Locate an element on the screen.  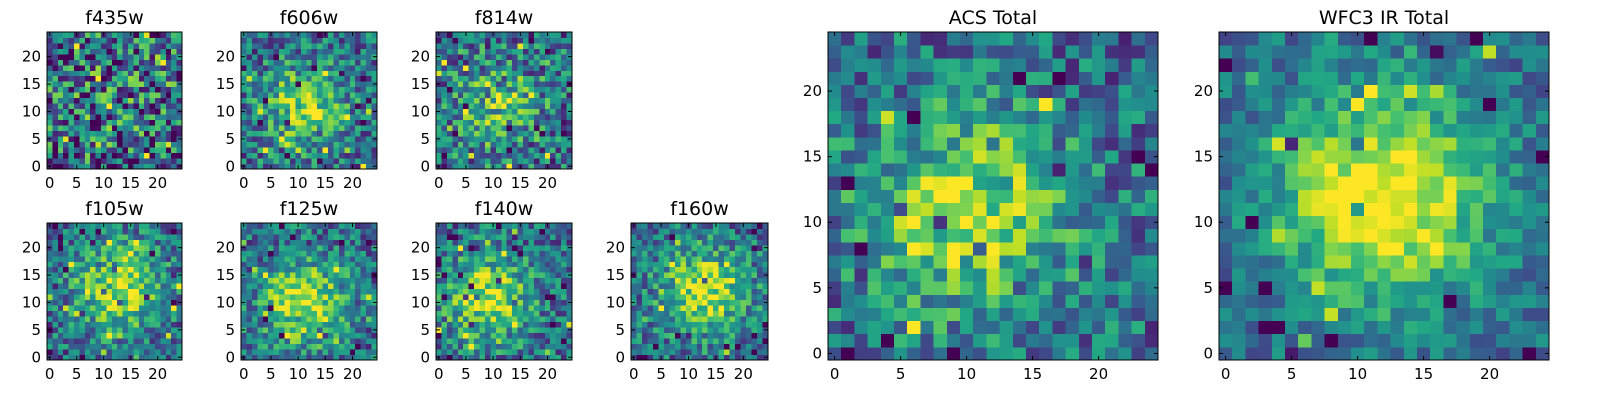
x-tick-label: 5 is located at coordinates (466, 374).